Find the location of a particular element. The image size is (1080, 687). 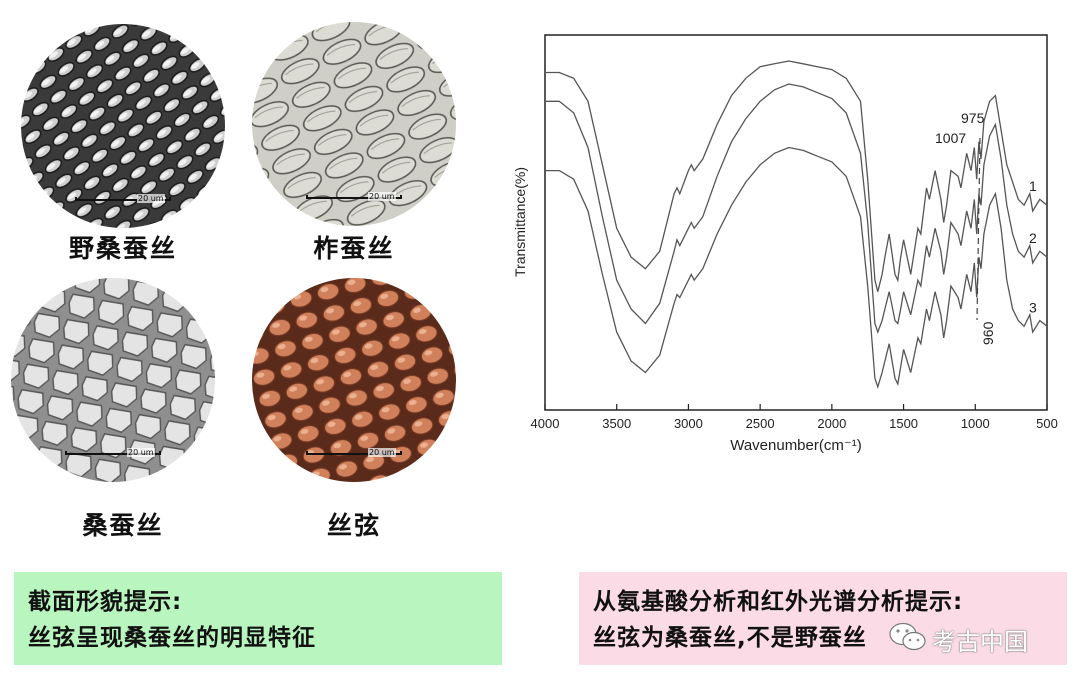

watermark: 考古中国 is located at coordinates (973, 638).